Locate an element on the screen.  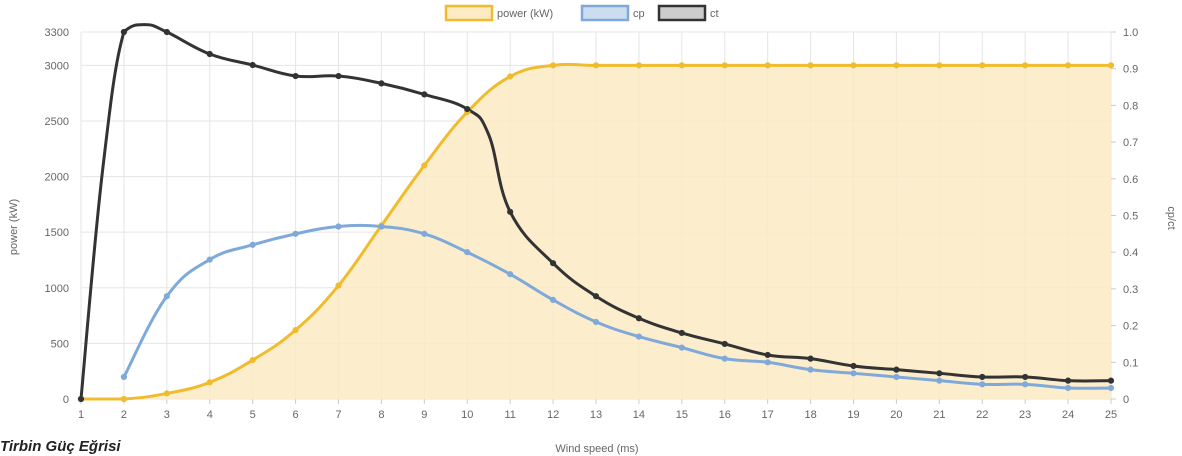
y-right-tick-label: 0 is located at coordinates (1126, 400).